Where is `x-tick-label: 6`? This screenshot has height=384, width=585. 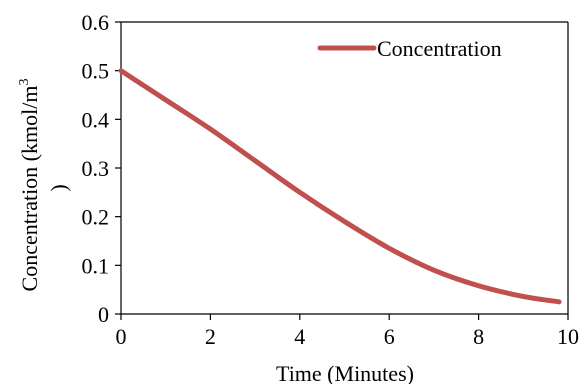
x-tick-label: 6 is located at coordinates (389, 336).